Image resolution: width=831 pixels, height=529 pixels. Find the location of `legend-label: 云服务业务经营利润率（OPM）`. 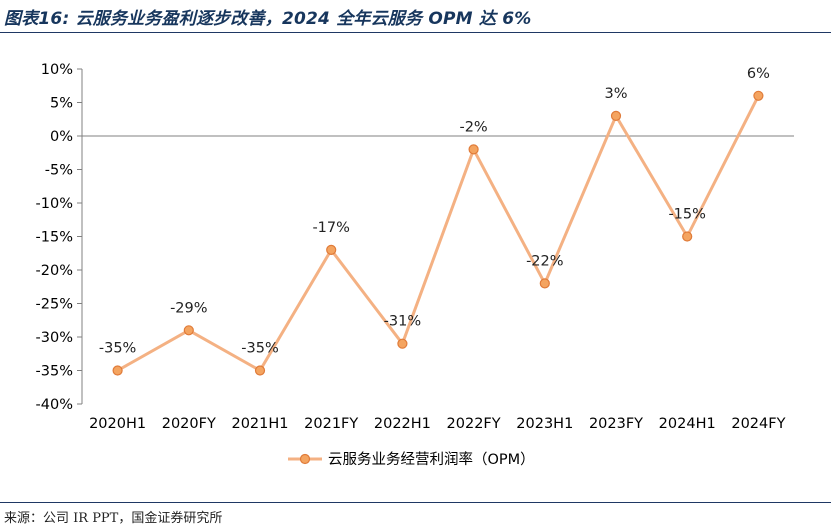

legend-label: 云服务业务经营利润率（OPM） is located at coordinates (431, 459).